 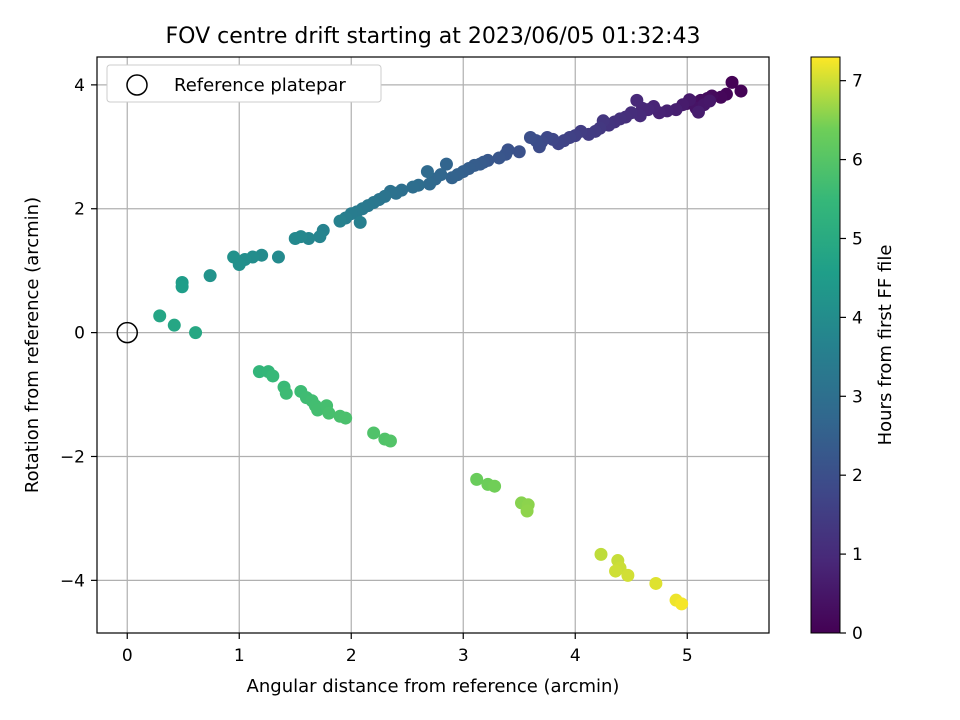 What do you see at coordinates (407, 649) in the screenshot?
I see `x-axis-ticks: 0 1 2 3 4 5` at bounding box center [407, 649].